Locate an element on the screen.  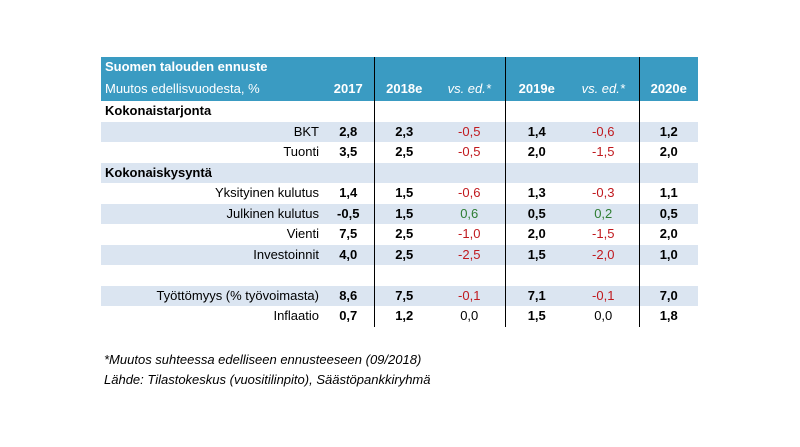
row-label: Julkinen kulutus is located at coordinates (212, 213).